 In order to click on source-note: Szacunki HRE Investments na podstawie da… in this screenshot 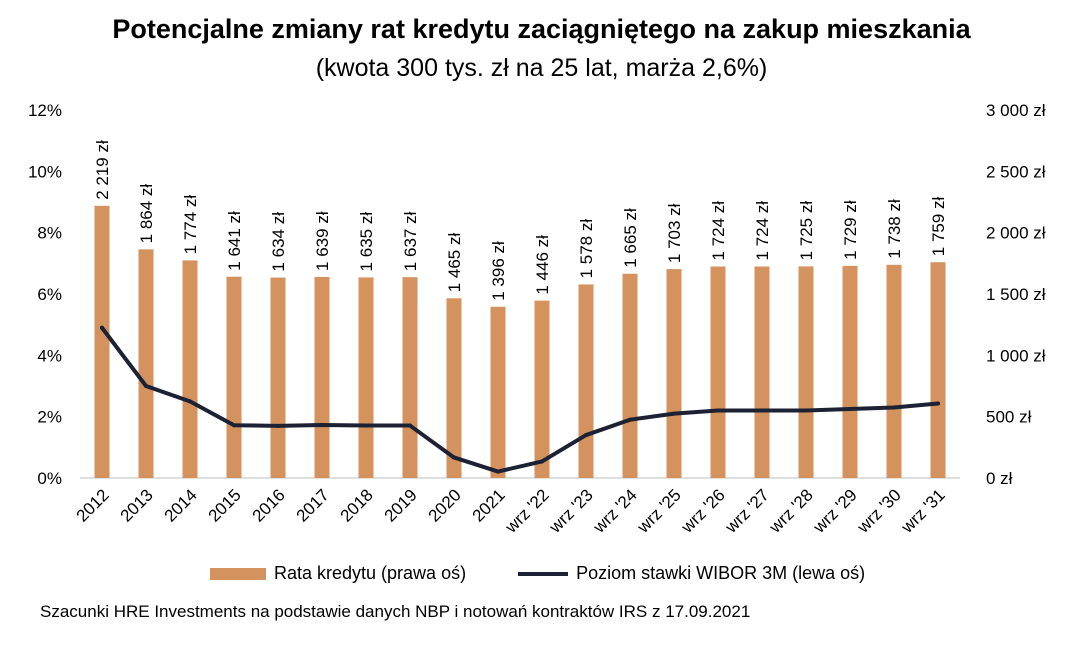, I will do `click(395, 611)`.